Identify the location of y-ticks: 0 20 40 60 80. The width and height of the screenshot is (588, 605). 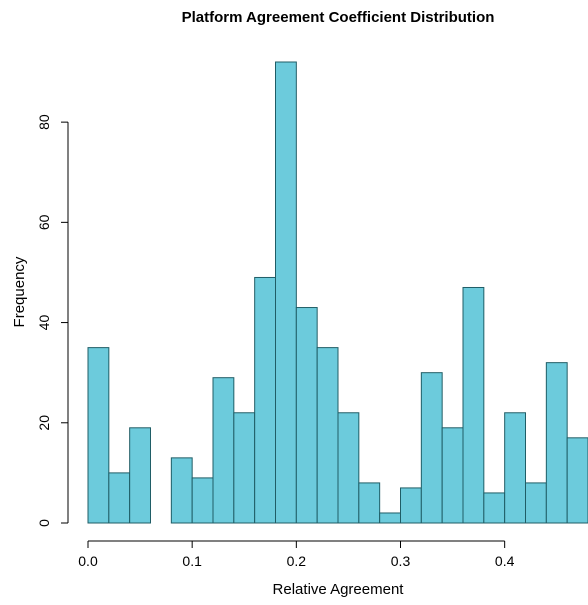
(52, 320).